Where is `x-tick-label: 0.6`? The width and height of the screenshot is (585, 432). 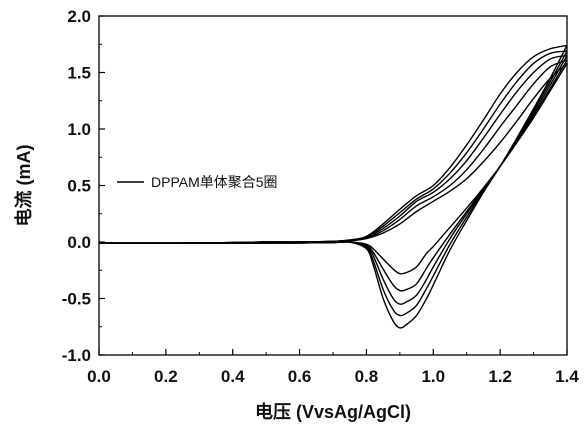
x-tick-label: 0.6 is located at coordinates (300, 376).